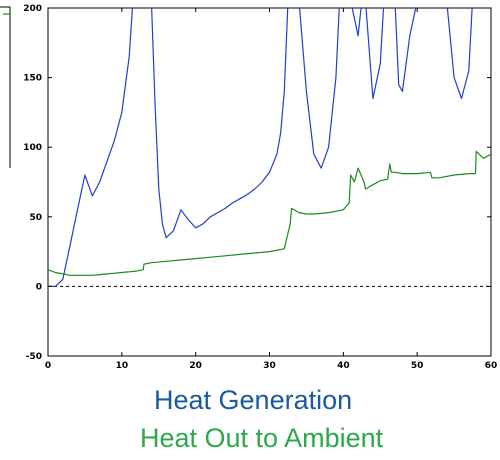  Describe the element at coordinates (32, 148) in the screenshot. I see `y-tick-label: 100` at that location.